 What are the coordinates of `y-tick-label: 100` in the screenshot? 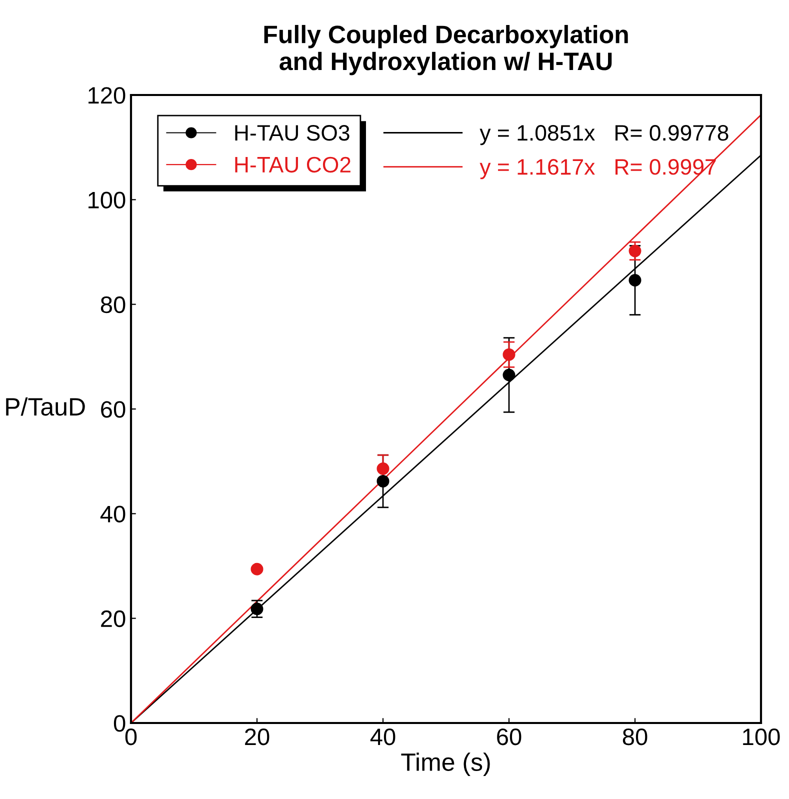 It's located at (107, 200).